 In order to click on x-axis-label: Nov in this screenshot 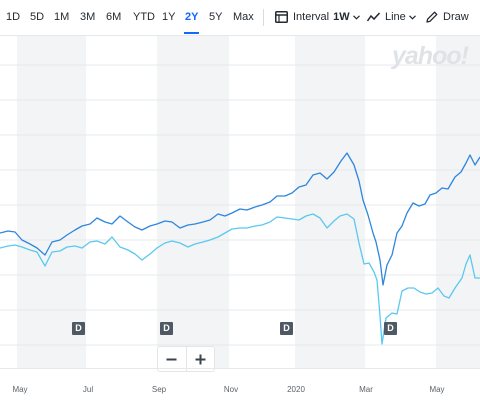, I will do `click(231, 389)`.